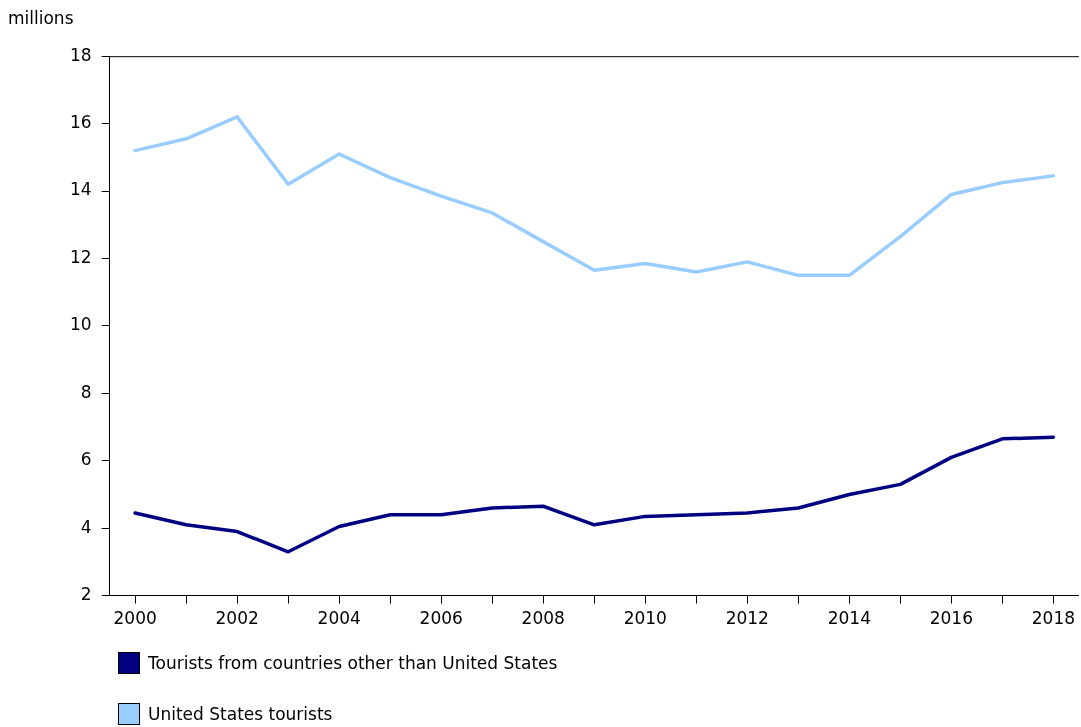  Describe the element at coordinates (339, 618) in the screenshot. I see `x-tick-label: 2004` at that location.